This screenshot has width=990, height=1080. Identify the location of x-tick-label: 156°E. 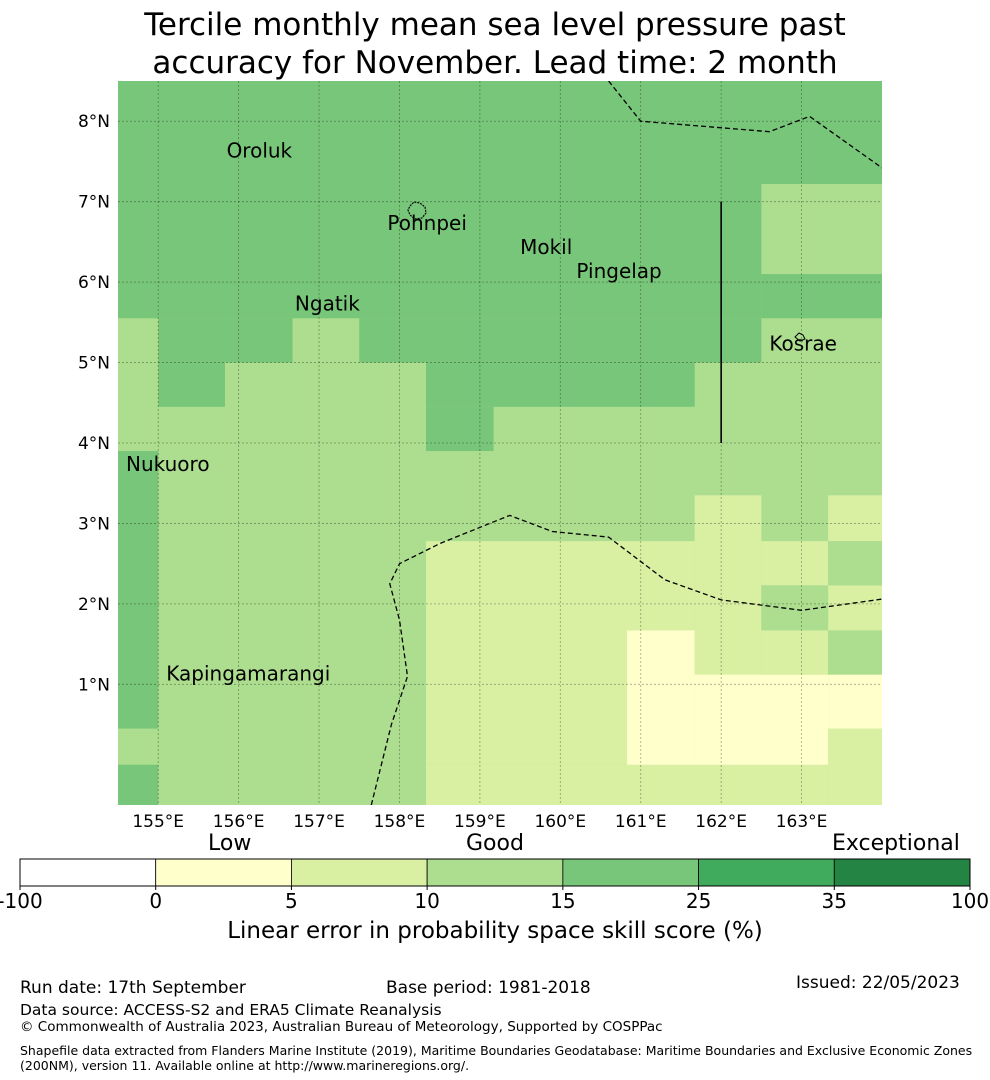
(239, 822).